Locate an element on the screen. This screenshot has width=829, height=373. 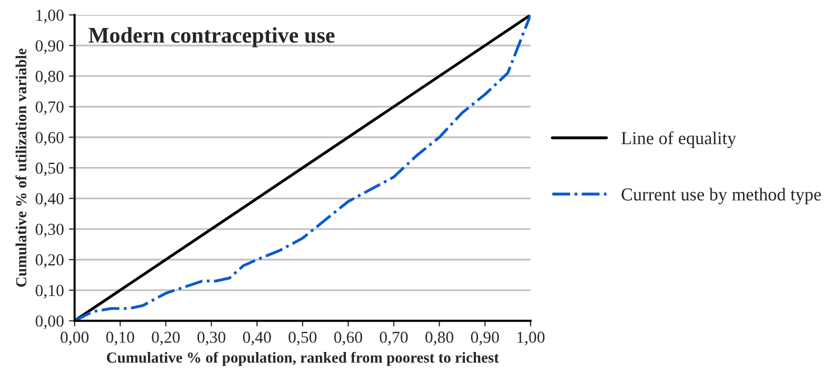
y-tick-label: 0,70 is located at coordinates (50, 108).